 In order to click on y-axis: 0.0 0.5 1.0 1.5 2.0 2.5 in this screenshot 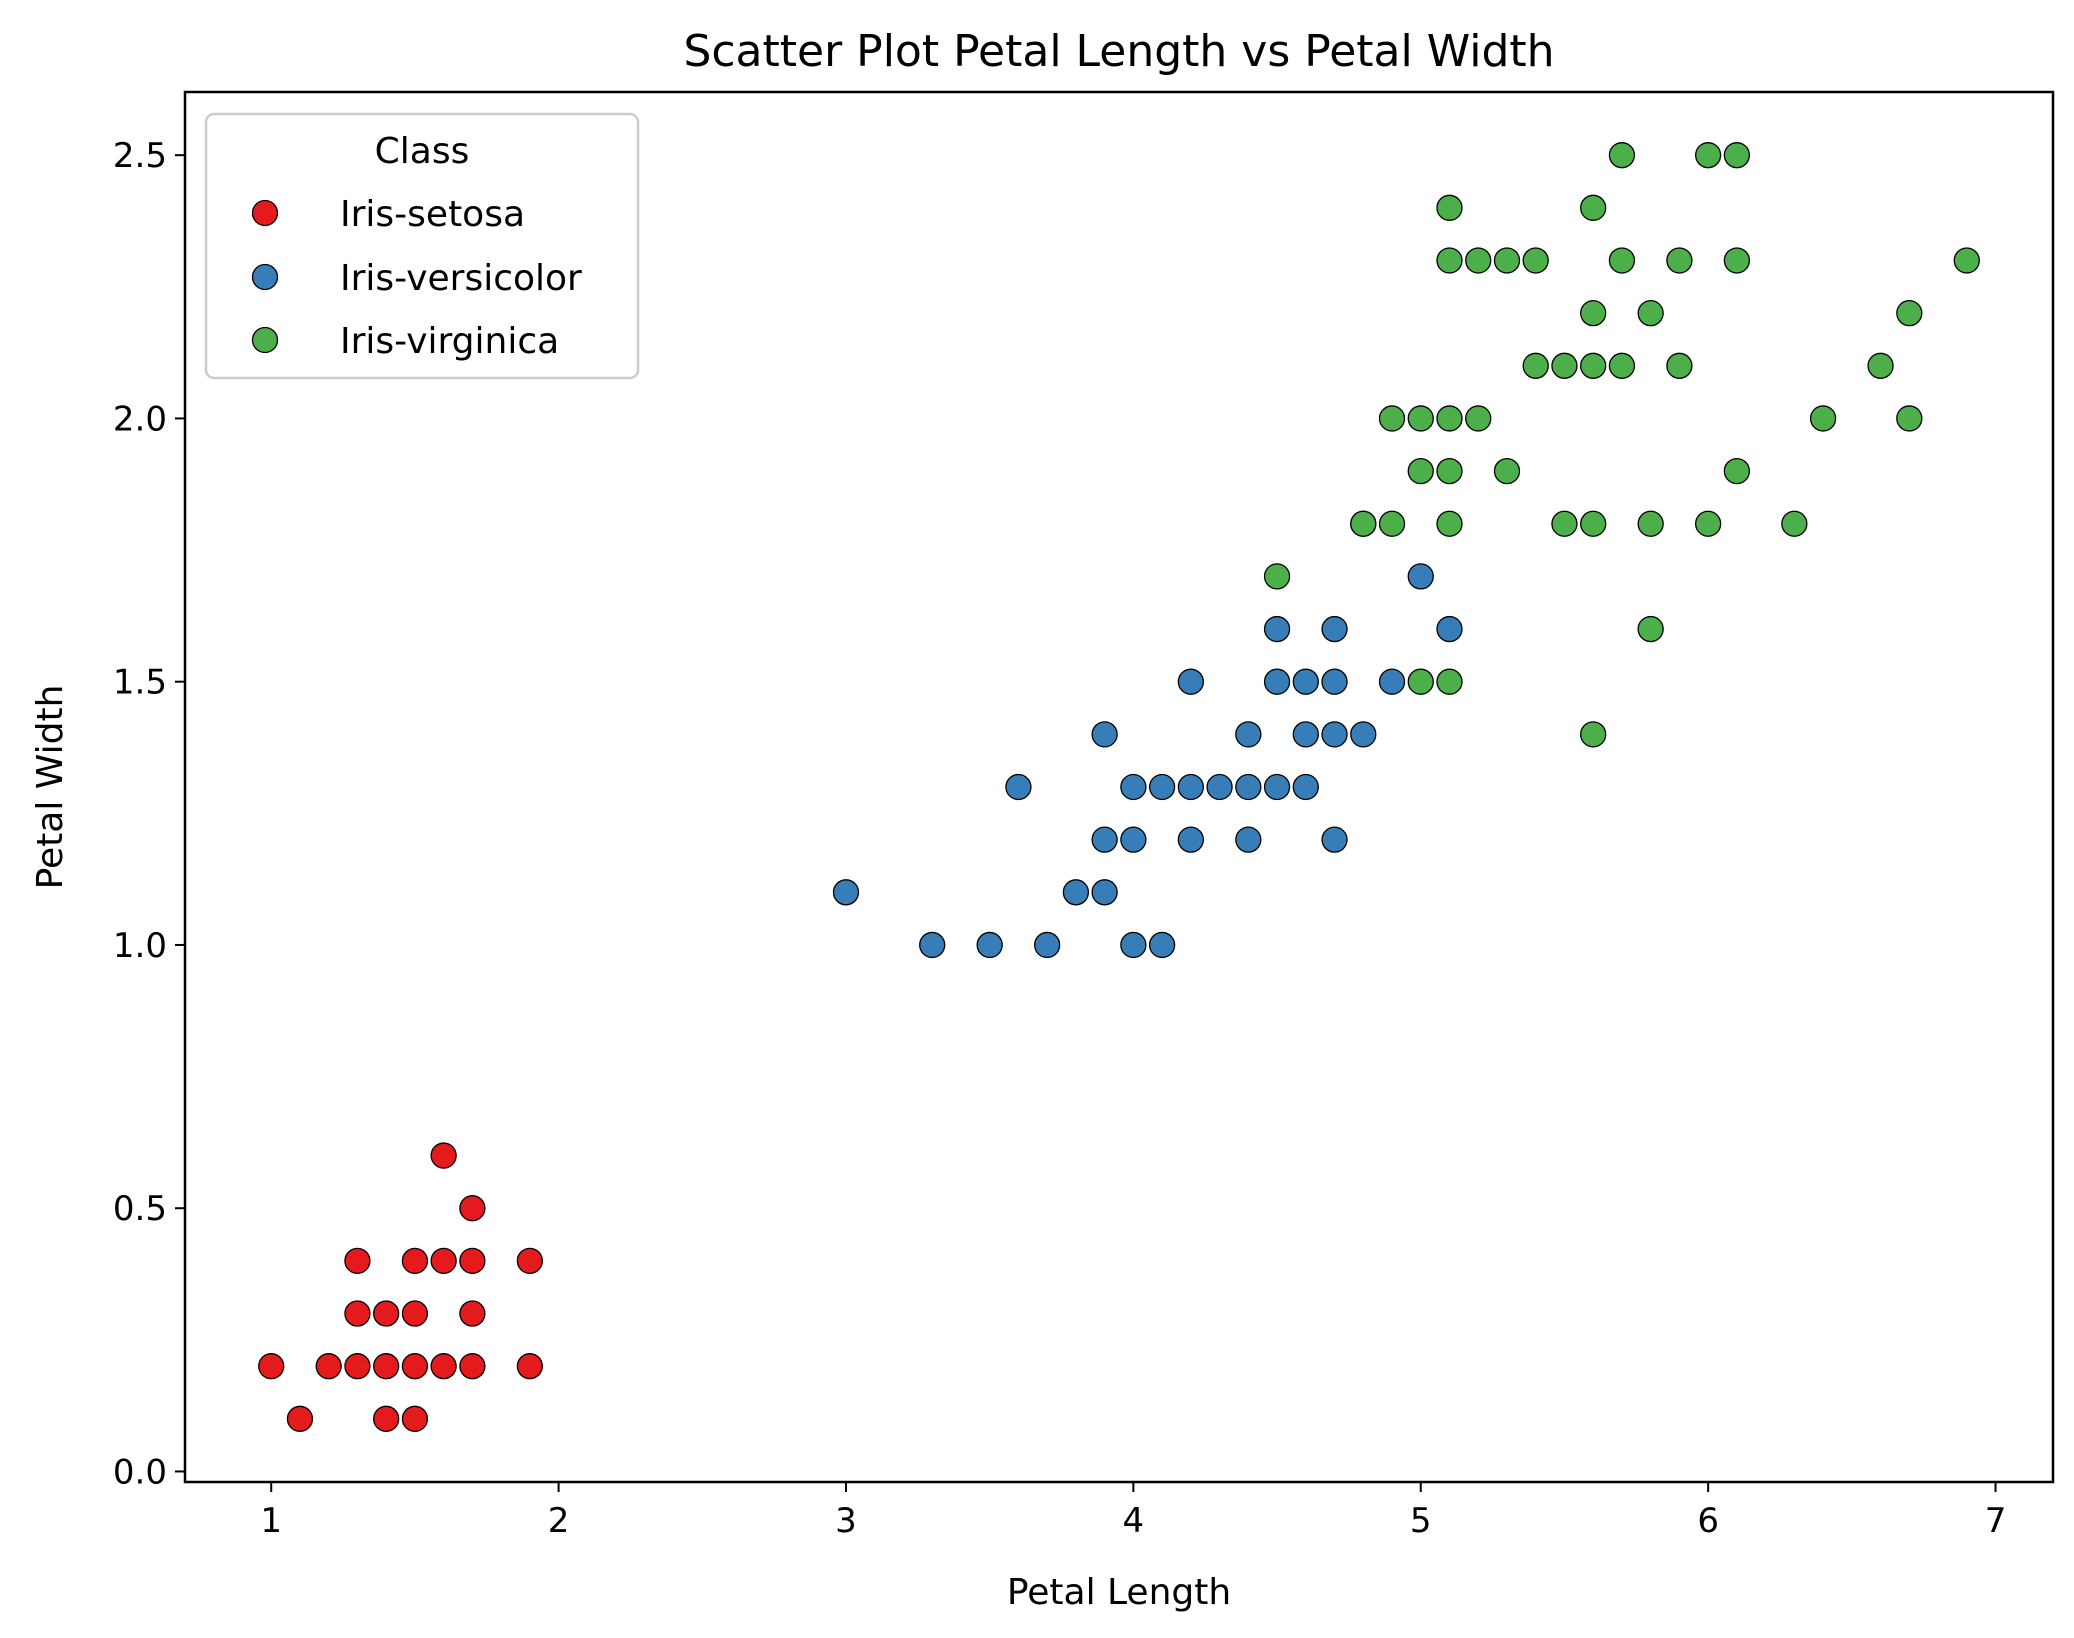, I will do `click(149, 814)`.